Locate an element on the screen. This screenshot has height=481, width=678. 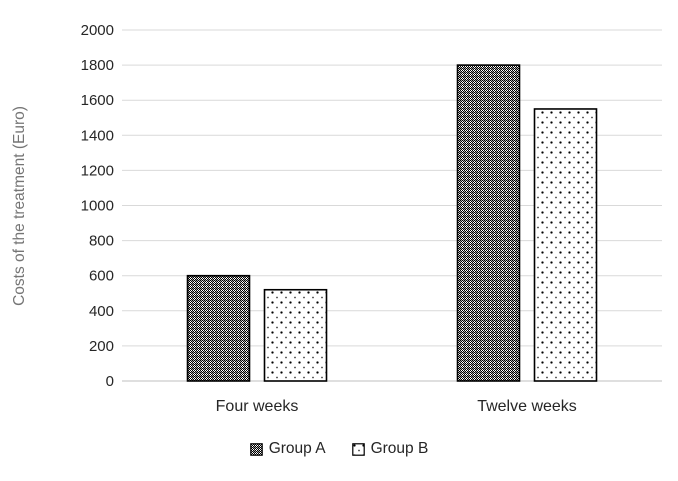
y-tick-label: 1600 is located at coordinates (97, 100).